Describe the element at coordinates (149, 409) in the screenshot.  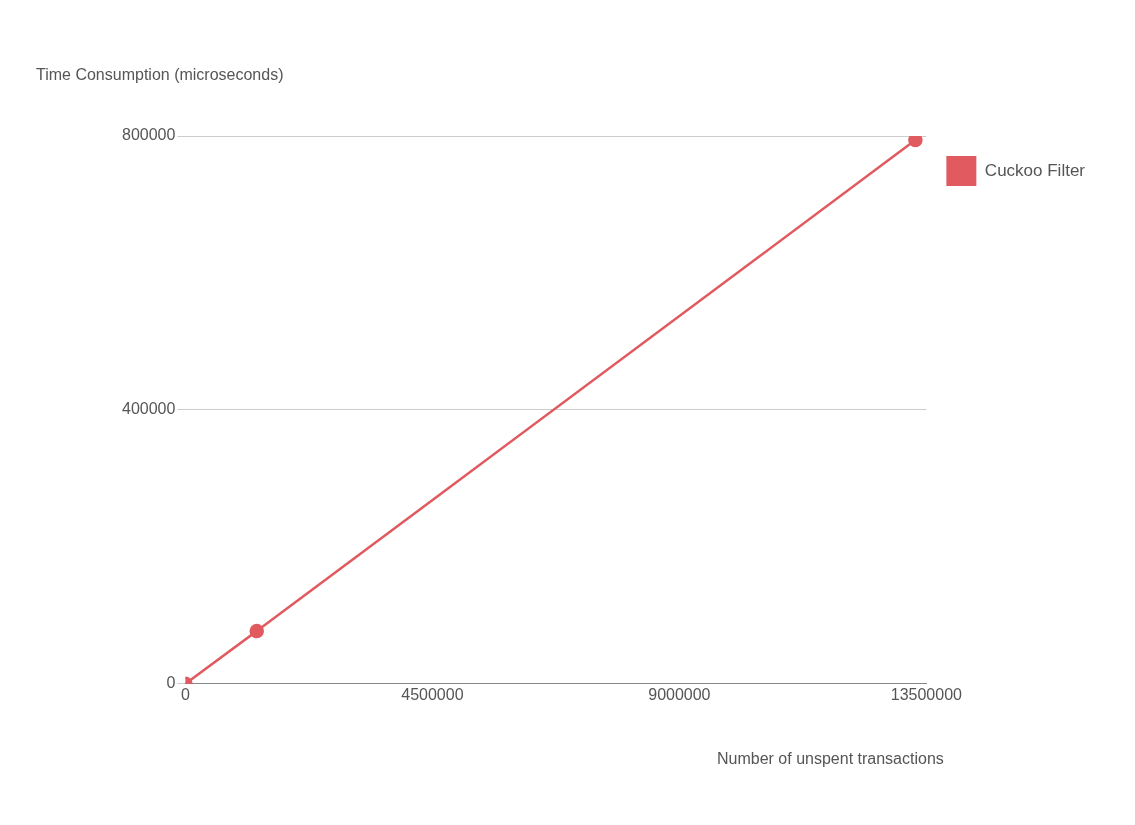
I see `y-tick-label: 400000` at that location.